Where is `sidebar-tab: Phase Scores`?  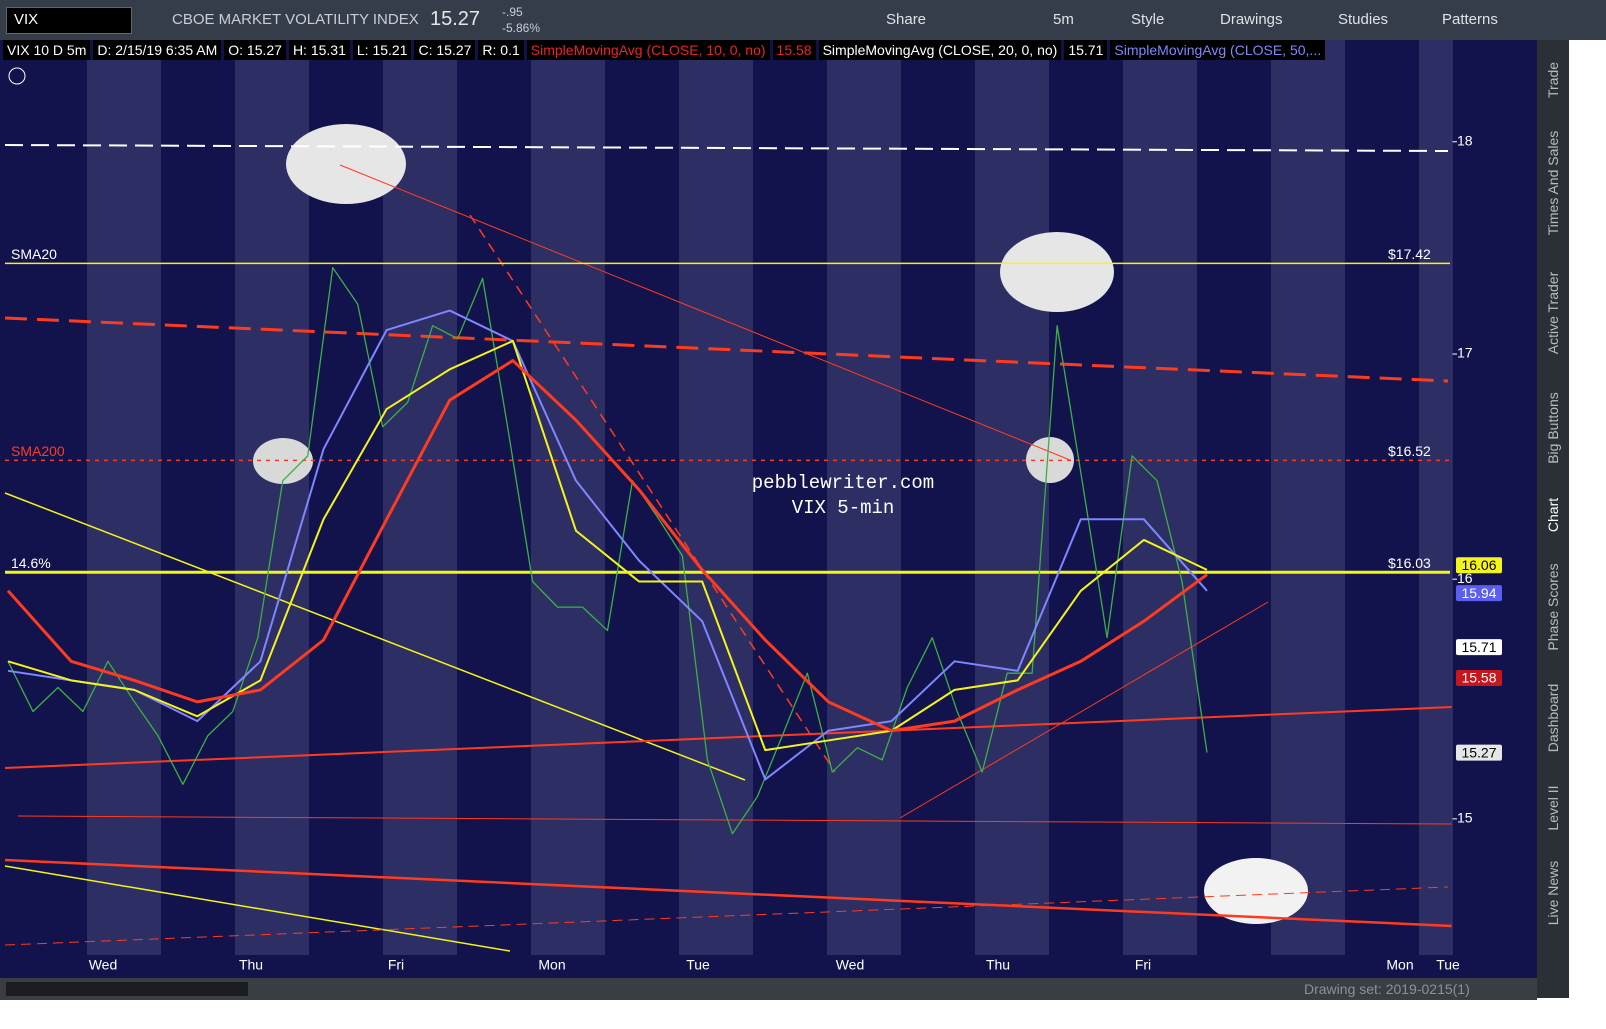 sidebar-tab: Phase Scores is located at coordinates (1553, 607).